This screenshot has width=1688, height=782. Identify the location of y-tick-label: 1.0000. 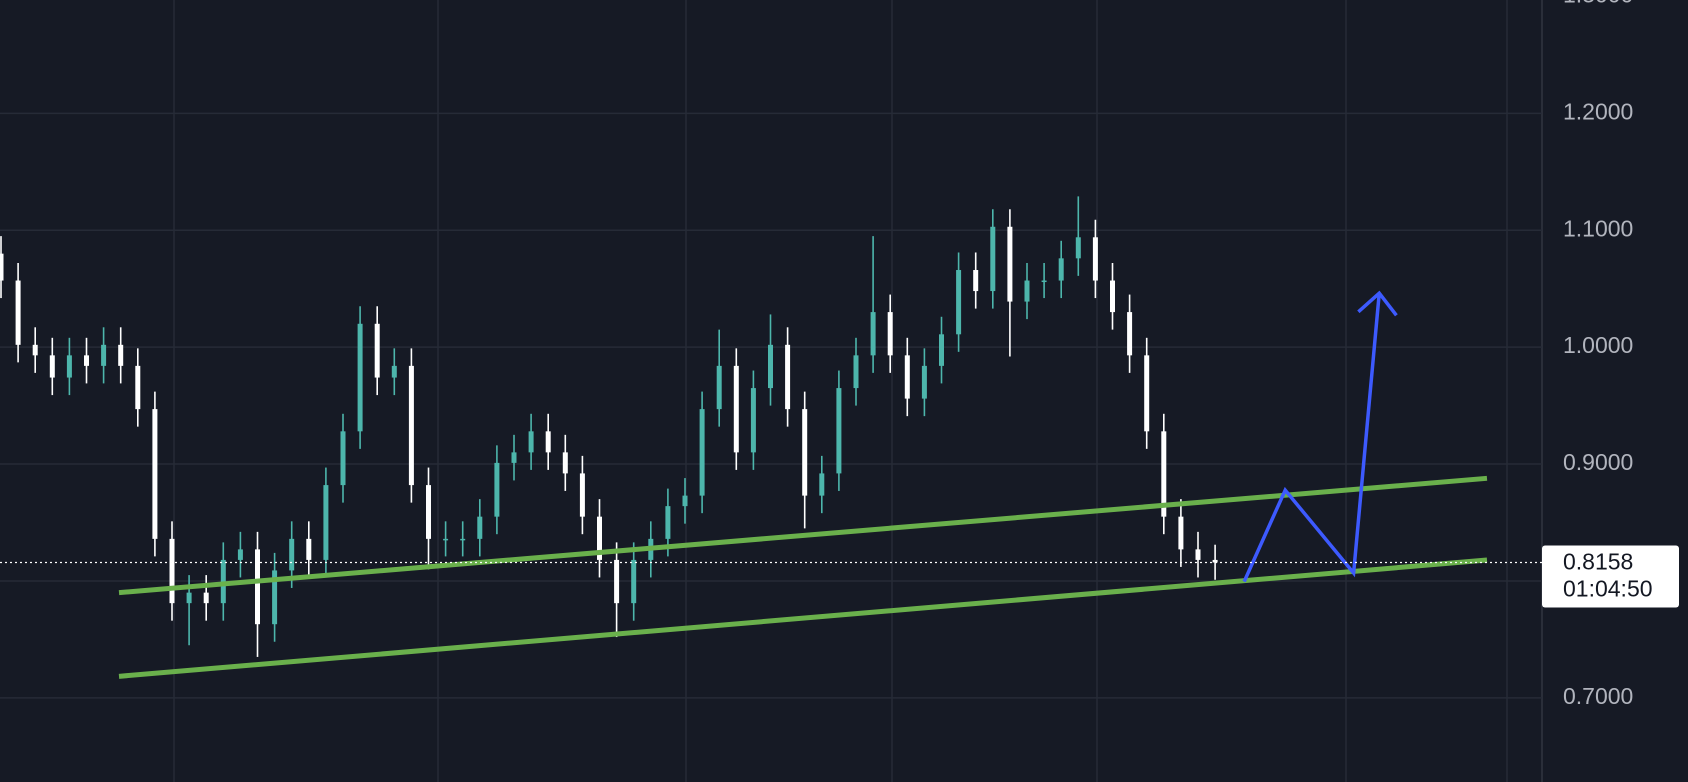
(1598, 345).